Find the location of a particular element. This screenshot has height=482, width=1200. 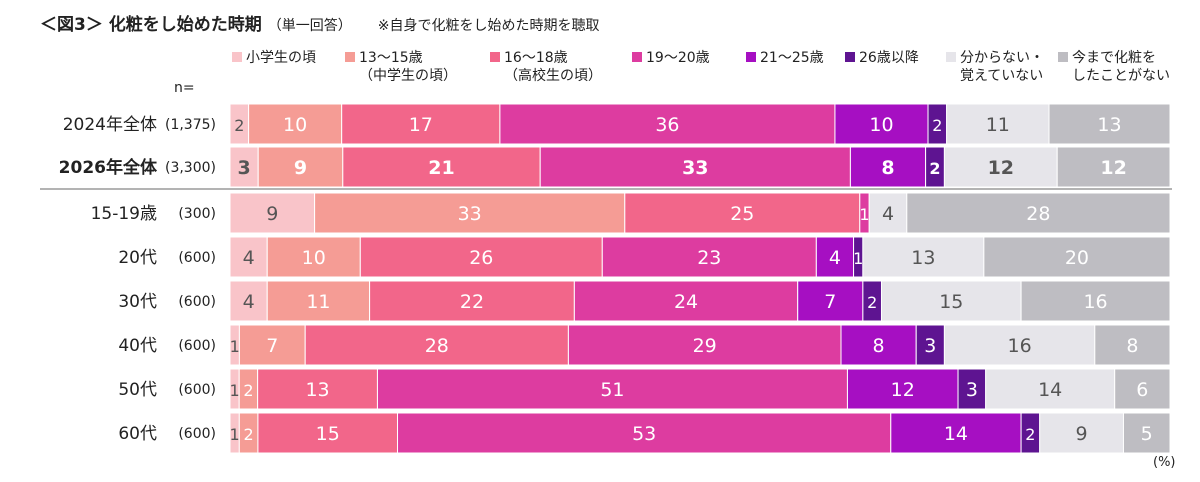

legend-item: 今まで化粧を したことがない is located at coordinates (1114, 67).